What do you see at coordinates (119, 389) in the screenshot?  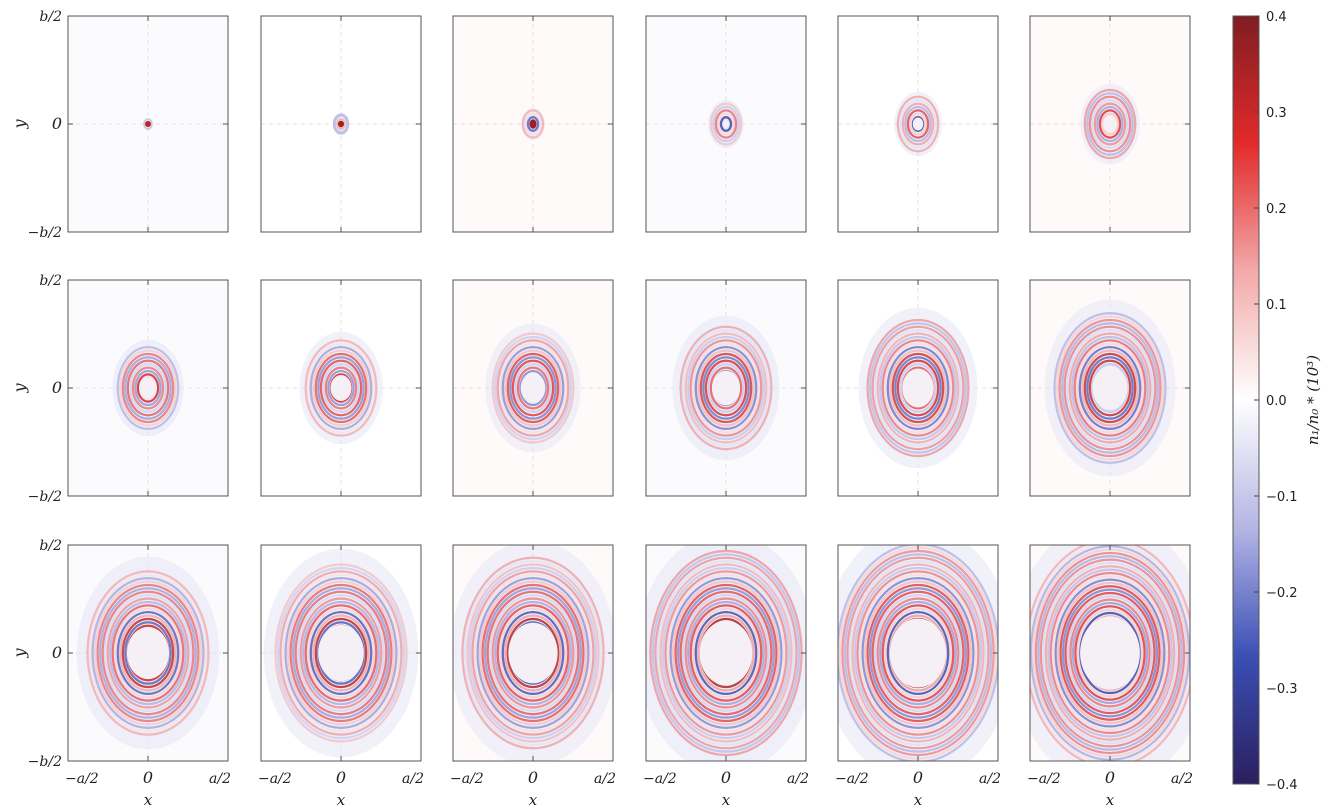 I see `heatmap-panel: b/2 0 −b/2 y` at bounding box center [119, 389].